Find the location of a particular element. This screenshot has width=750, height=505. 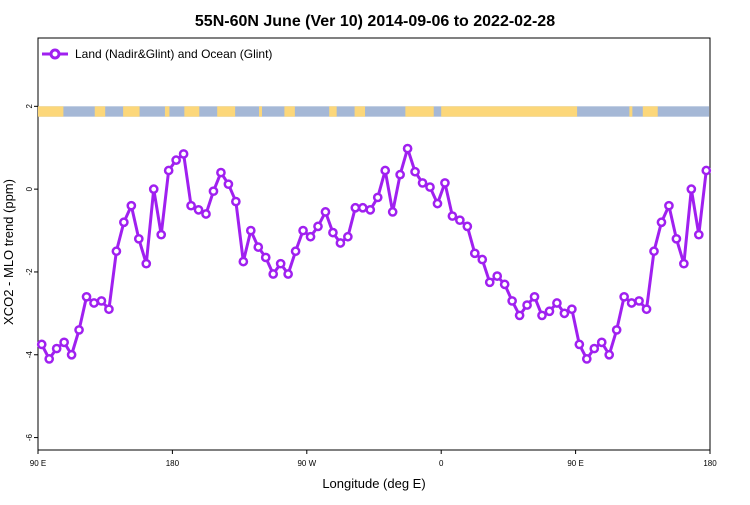

x-axis-label: Longitude (deg E) is located at coordinates (373, 483).